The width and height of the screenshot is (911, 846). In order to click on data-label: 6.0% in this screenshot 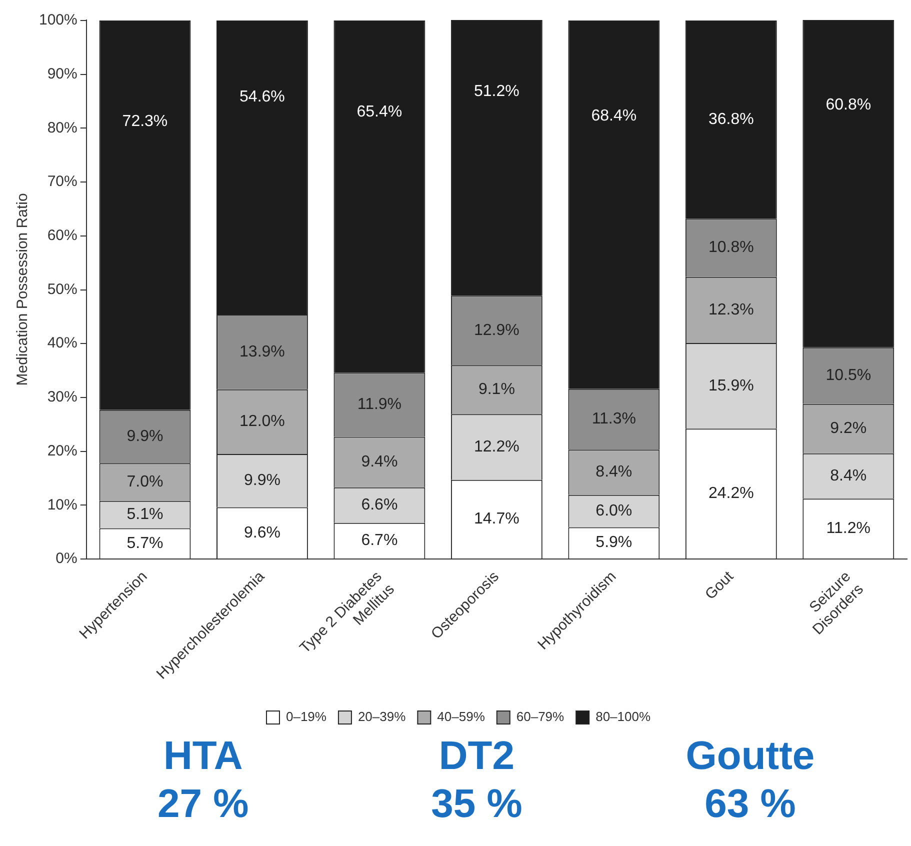, I will do `click(614, 511)`.